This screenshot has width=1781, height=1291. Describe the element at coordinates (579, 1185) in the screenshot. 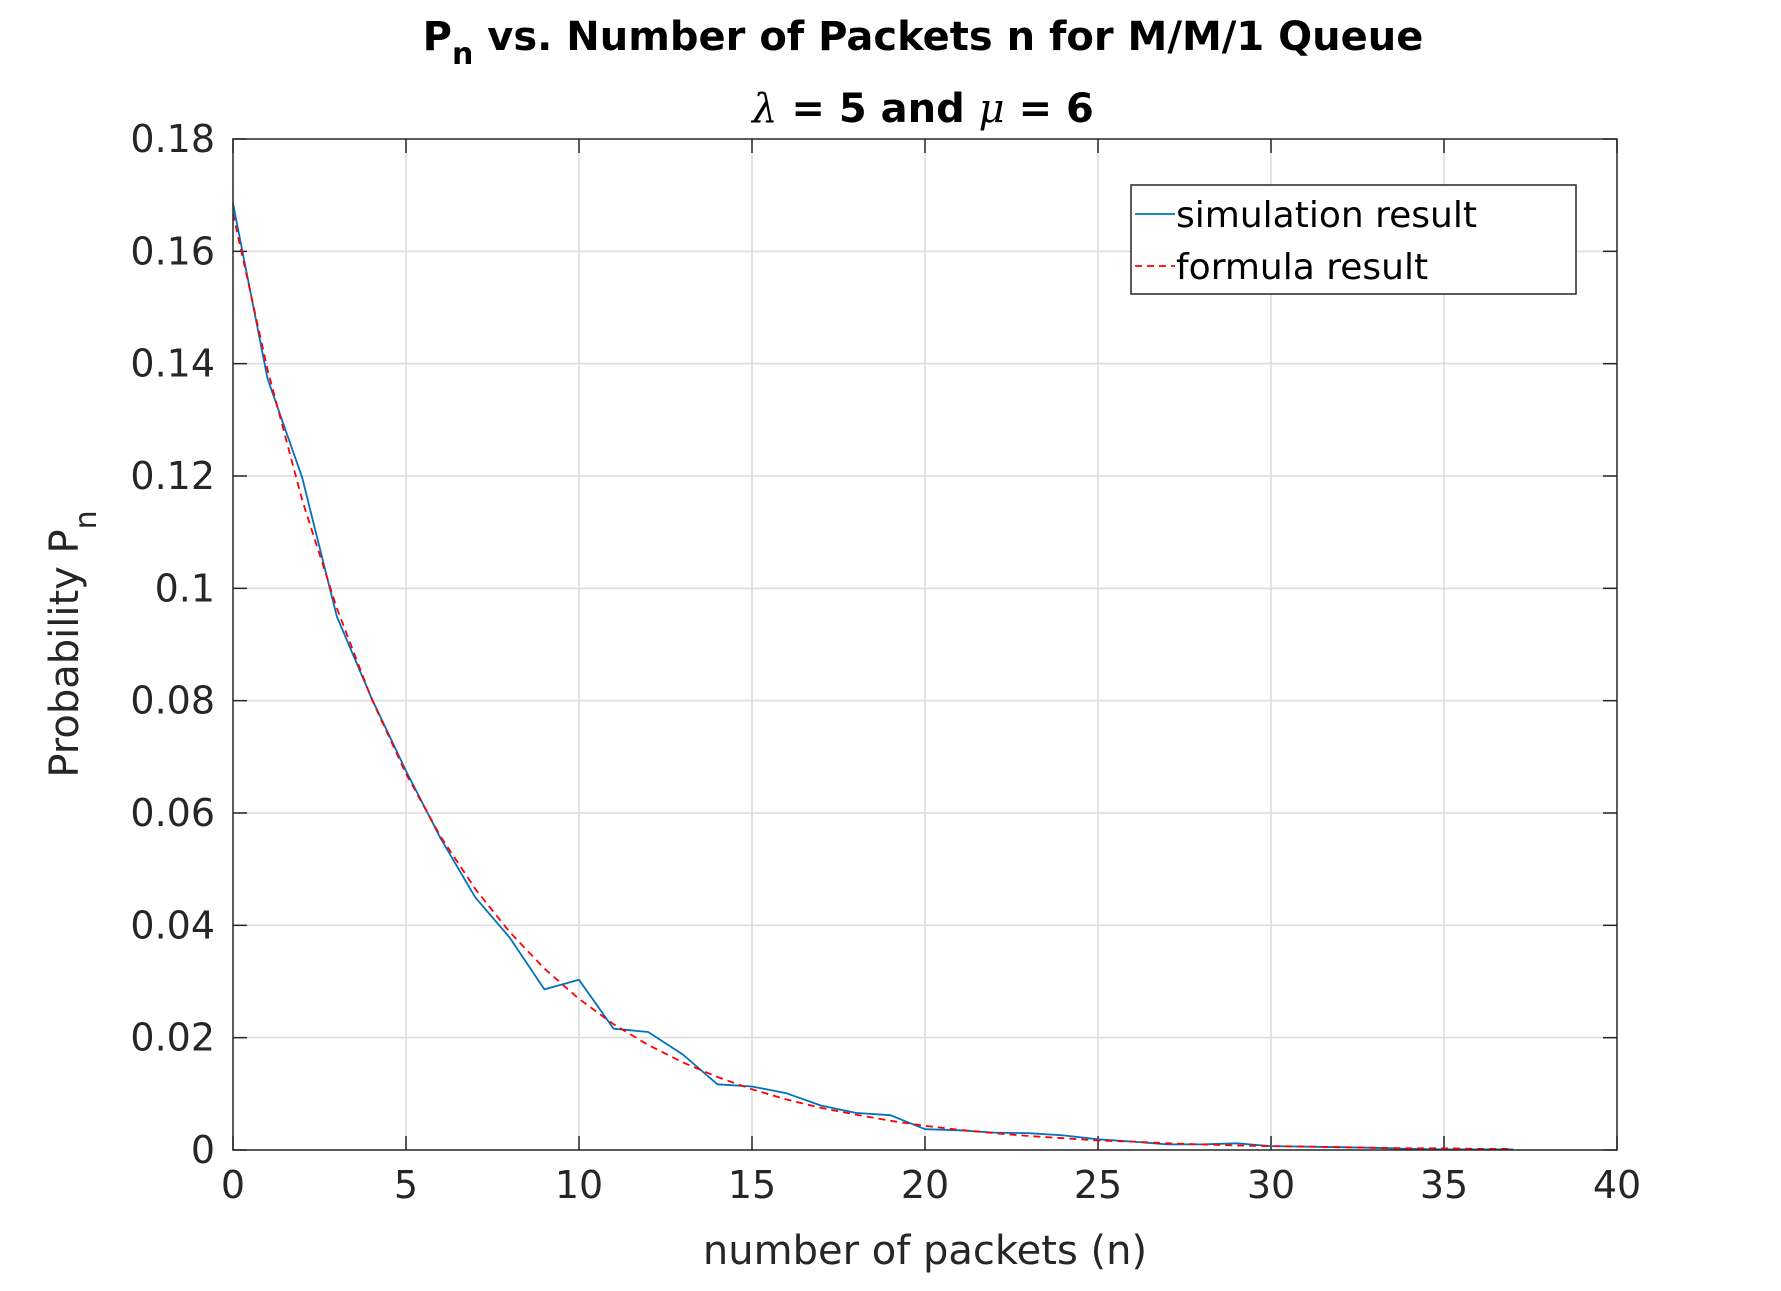

I see `x-tick-label: 10` at that location.